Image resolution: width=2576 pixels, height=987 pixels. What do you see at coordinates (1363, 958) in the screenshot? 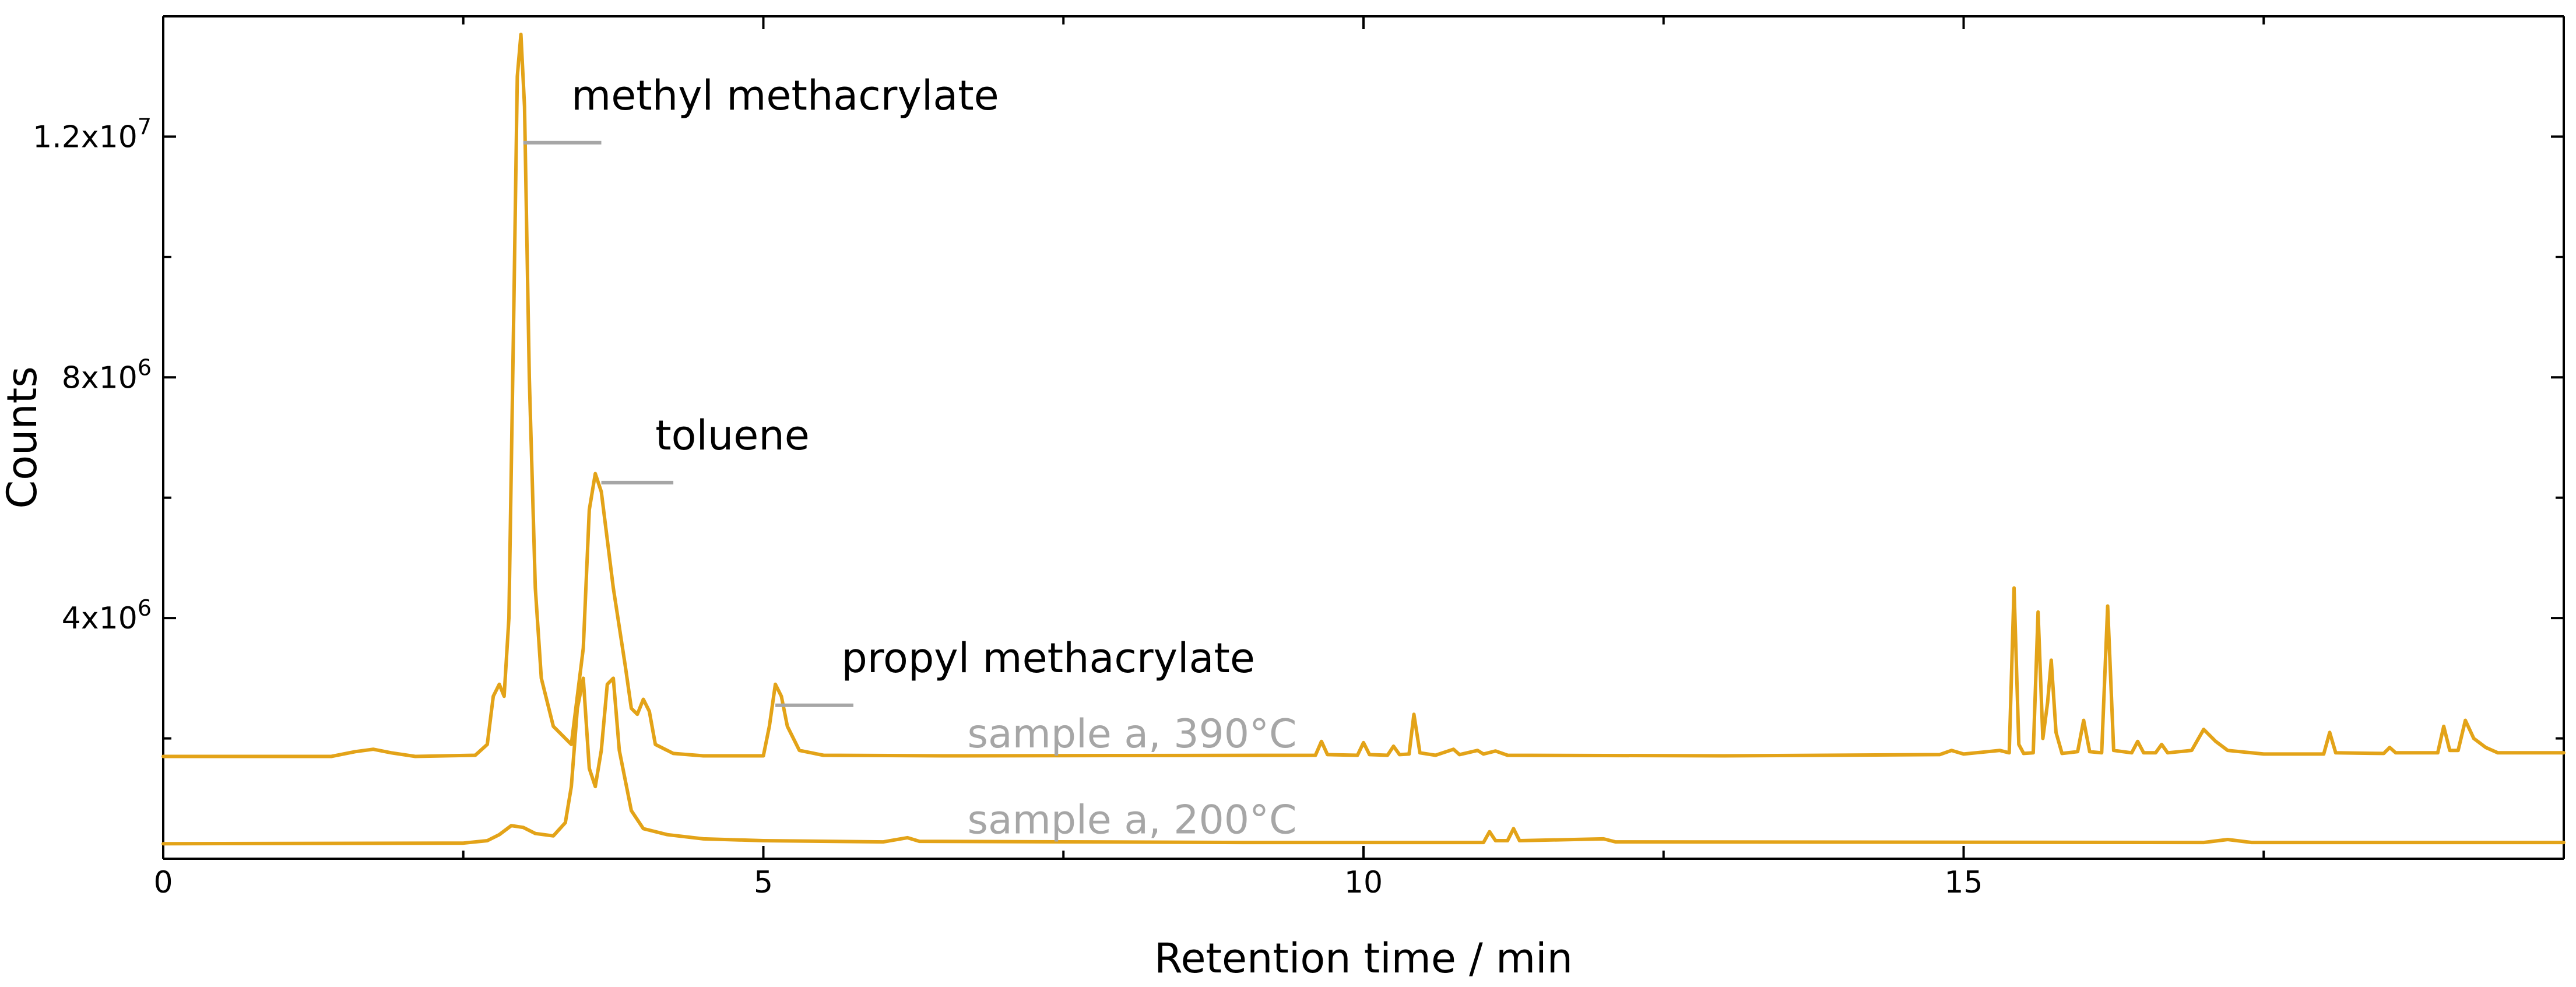
I see `x-axis-title: Retention time / min` at bounding box center [1363, 958].